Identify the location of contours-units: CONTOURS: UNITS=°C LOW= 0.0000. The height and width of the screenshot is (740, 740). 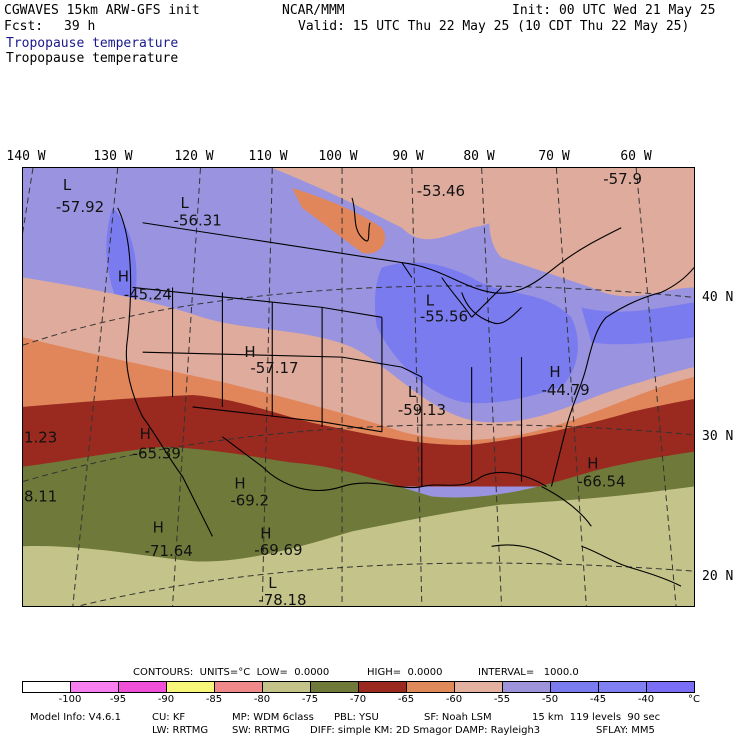
(231, 672).